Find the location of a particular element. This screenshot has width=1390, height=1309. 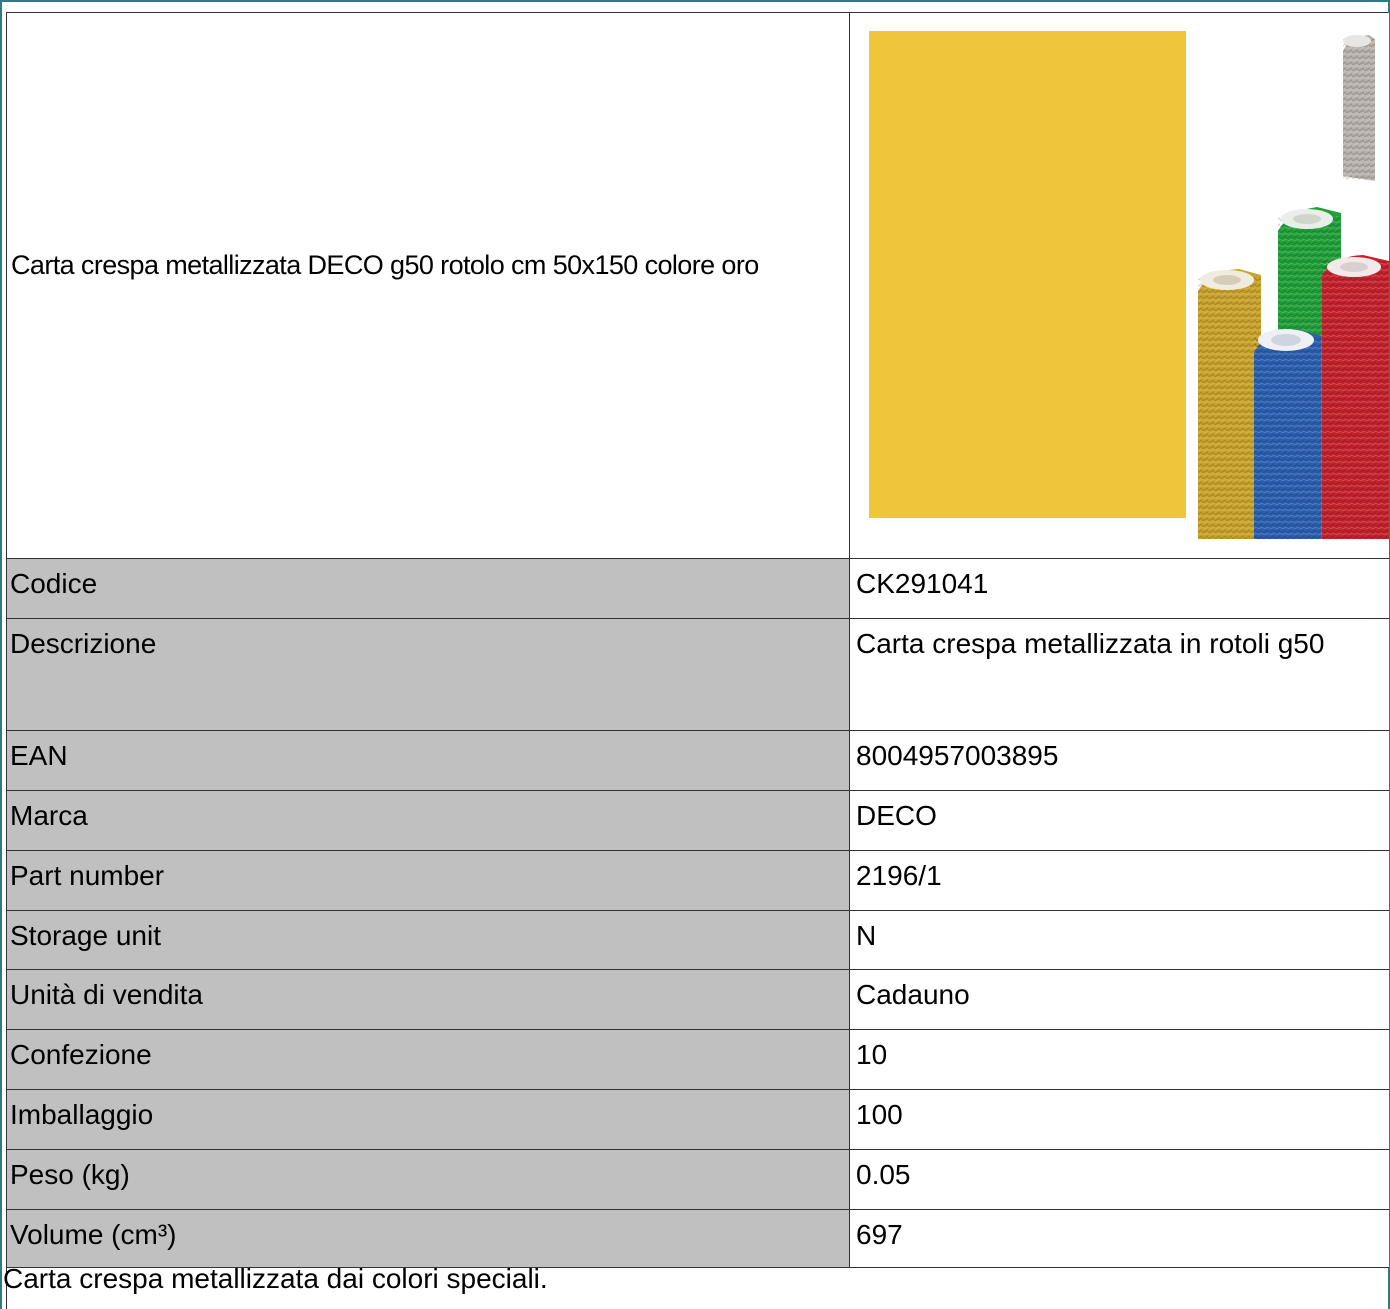

spec-row-peso: Peso (kg) 0.05 is located at coordinates (698, 1180).